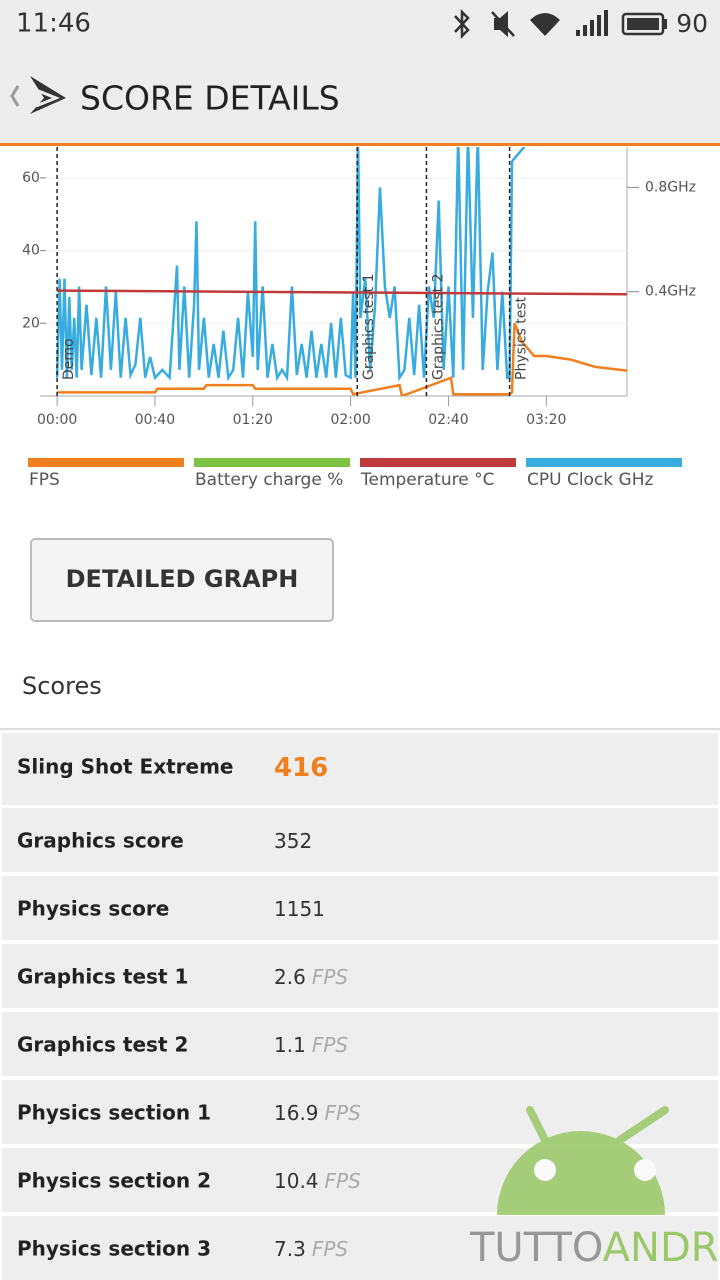 Image resolution: width=720 pixels, height=1280 pixels. I want to click on row-value: 7.3 FPS, so click(311, 1249).